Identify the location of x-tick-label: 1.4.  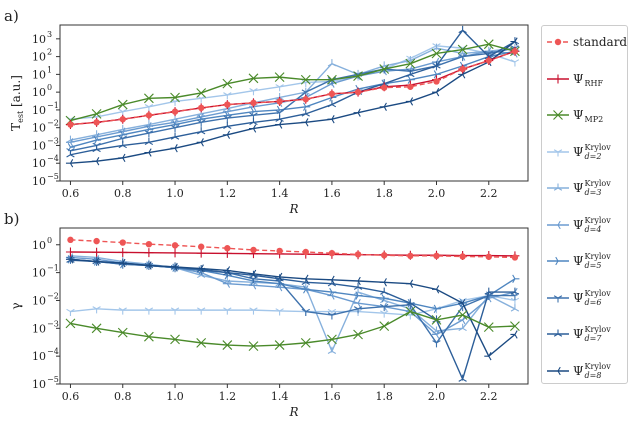
(280, 193).